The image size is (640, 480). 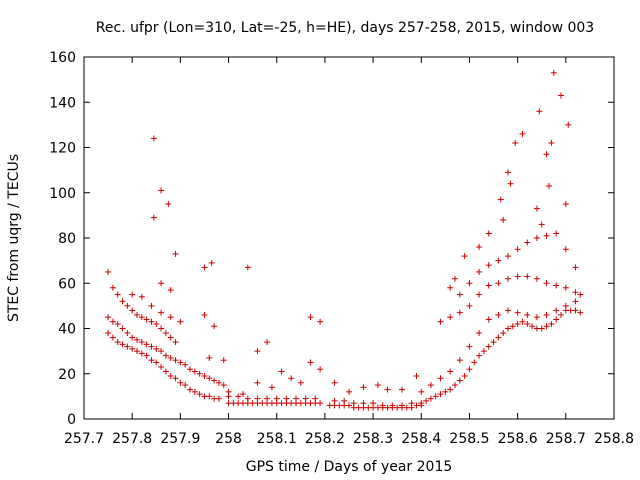 What do you see at coordinates (67, 284) in the screenshot?
I see `y-tick-label: 60` at bounding box center [67, 284].